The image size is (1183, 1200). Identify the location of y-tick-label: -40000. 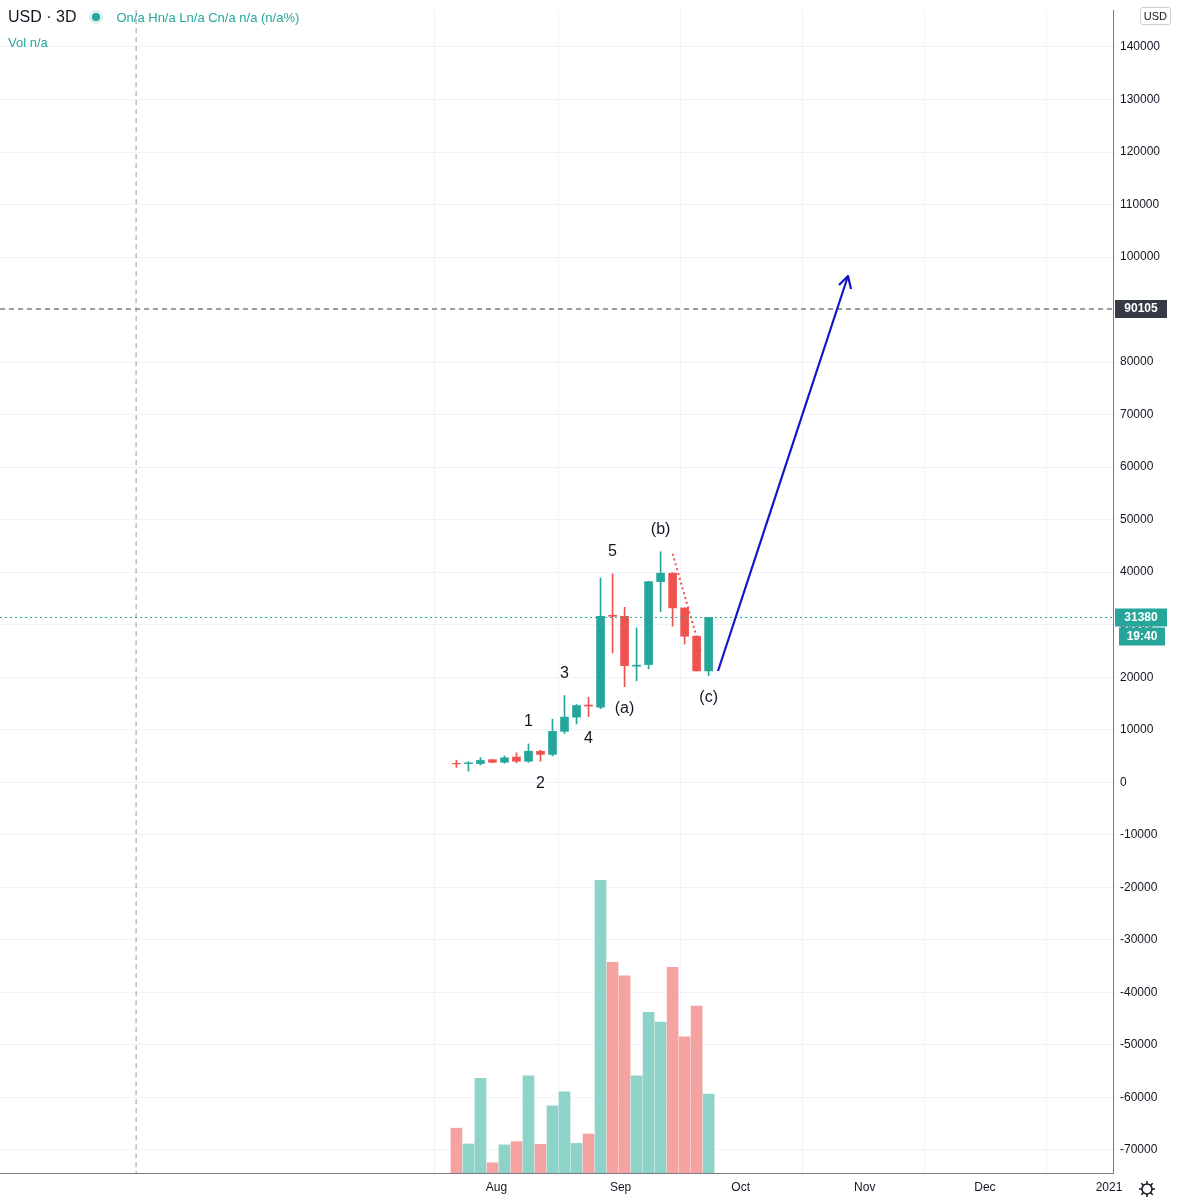
(1139, 991).